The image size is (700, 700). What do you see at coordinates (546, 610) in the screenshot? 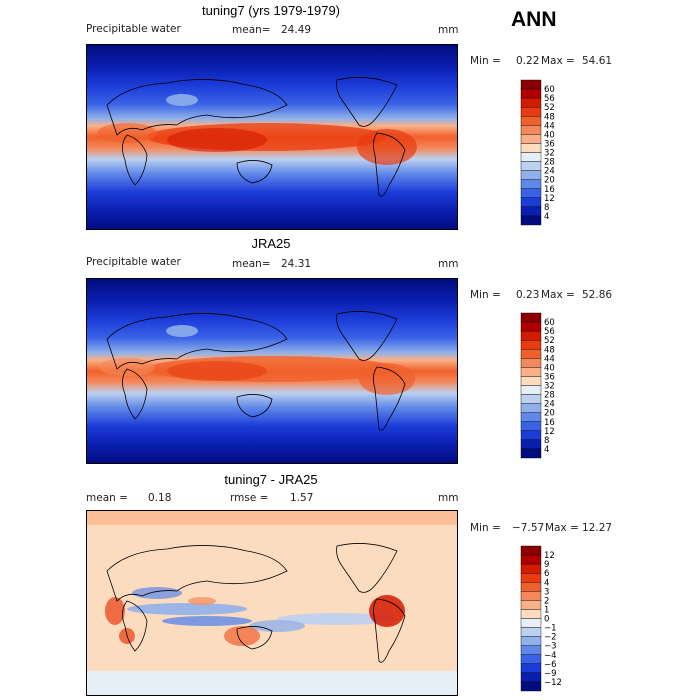
I see `colorbar-tick-label: 1` at bounding box center [546, 610].